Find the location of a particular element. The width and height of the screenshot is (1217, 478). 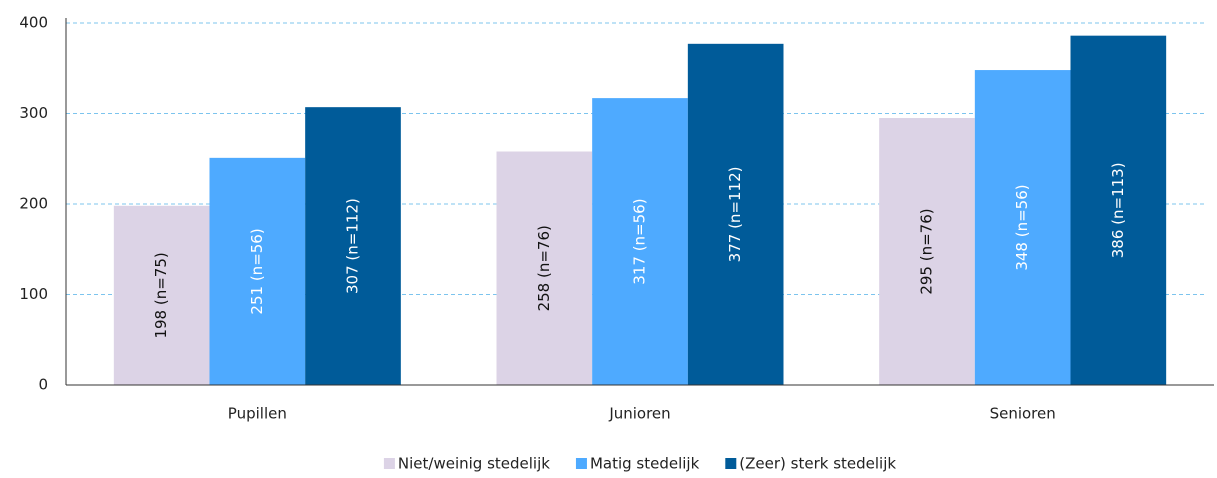

data-label: 377 (n=112) is located at coordinates (735, 215).